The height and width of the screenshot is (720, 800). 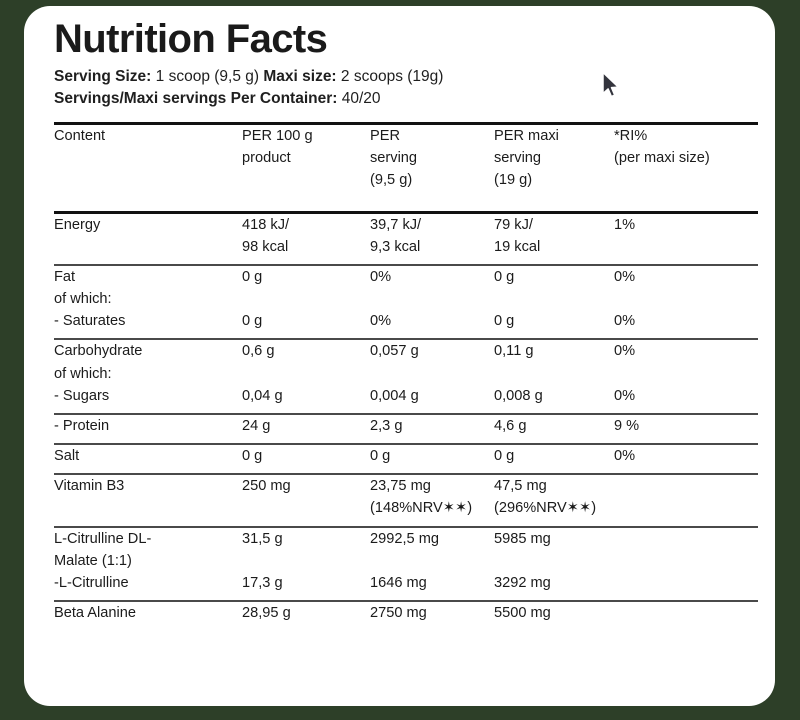 I want to click on row-value-saturates-per100: 0 g, so click(x=252, y=321).